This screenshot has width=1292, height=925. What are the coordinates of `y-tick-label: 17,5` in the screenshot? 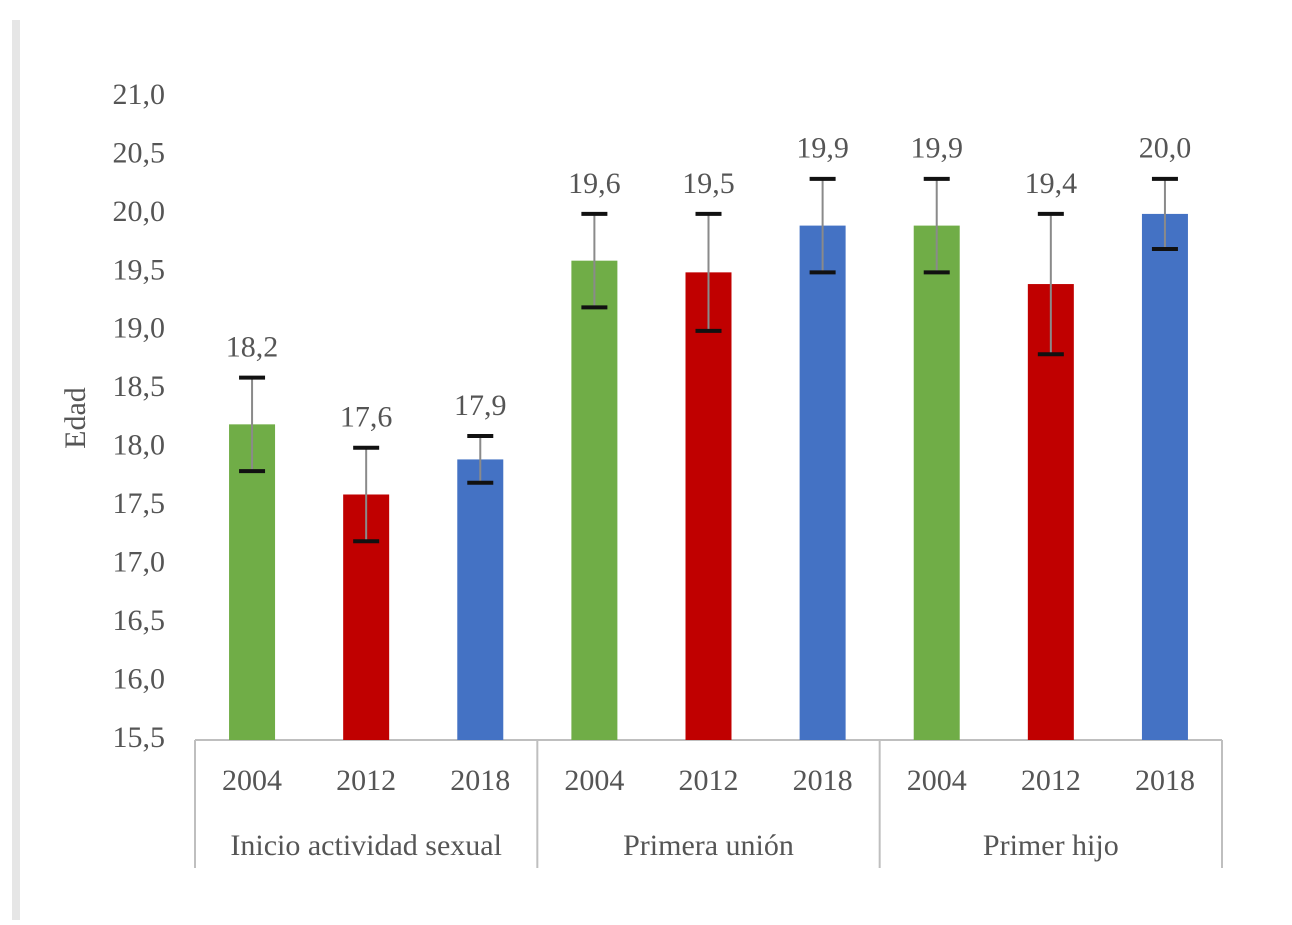 It's located at (139, 503).